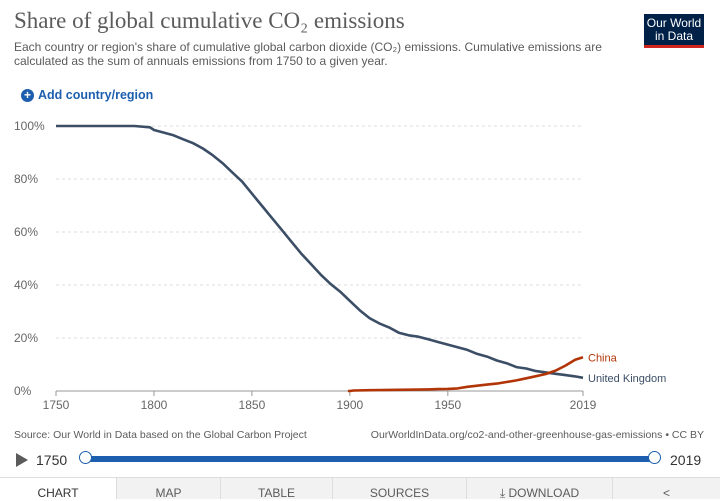 This screenshot has height=501, width=720. I want to click on series-line, so click(465, 374).